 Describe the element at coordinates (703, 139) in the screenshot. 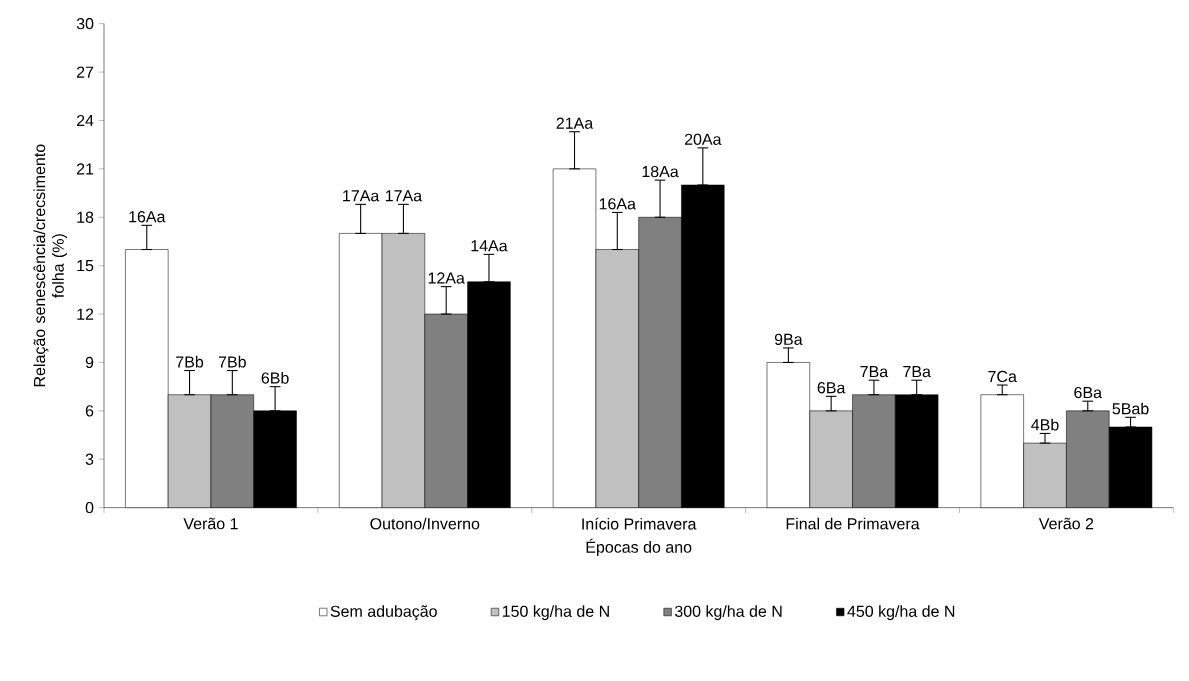

I see `data-label: 20Aa` at that location.